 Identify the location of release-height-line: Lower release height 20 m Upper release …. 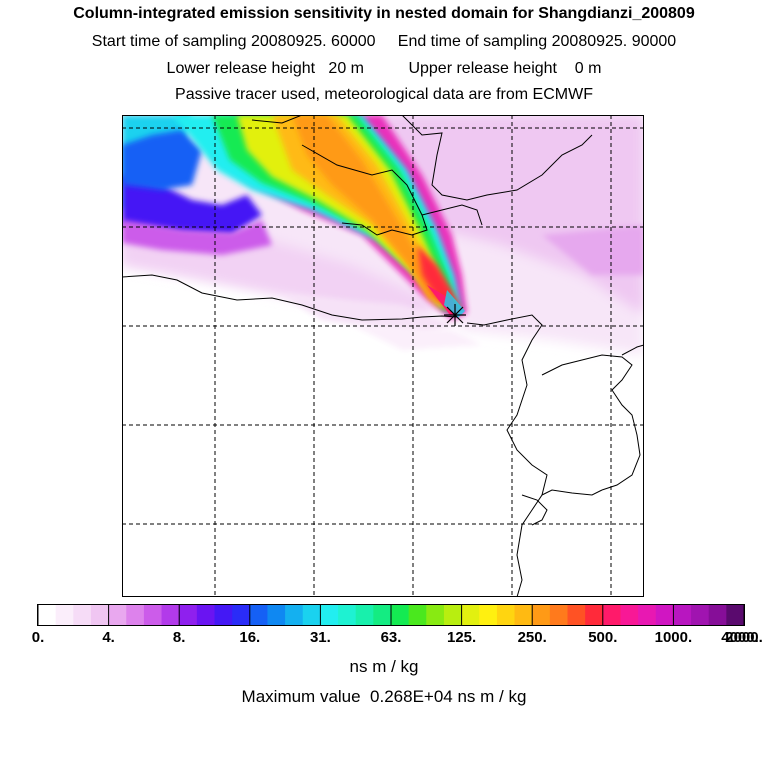
(384, 68).